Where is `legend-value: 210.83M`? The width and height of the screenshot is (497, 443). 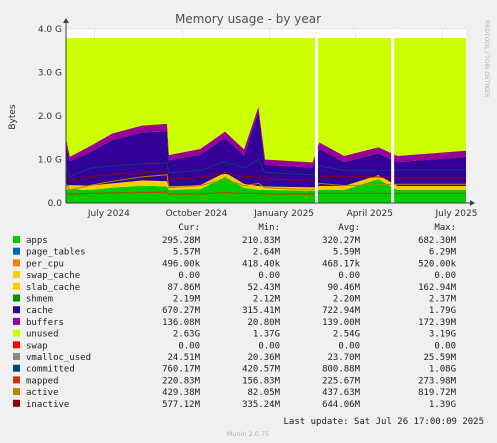
legend-value: 210.83M is located at coordinates (261, 241).